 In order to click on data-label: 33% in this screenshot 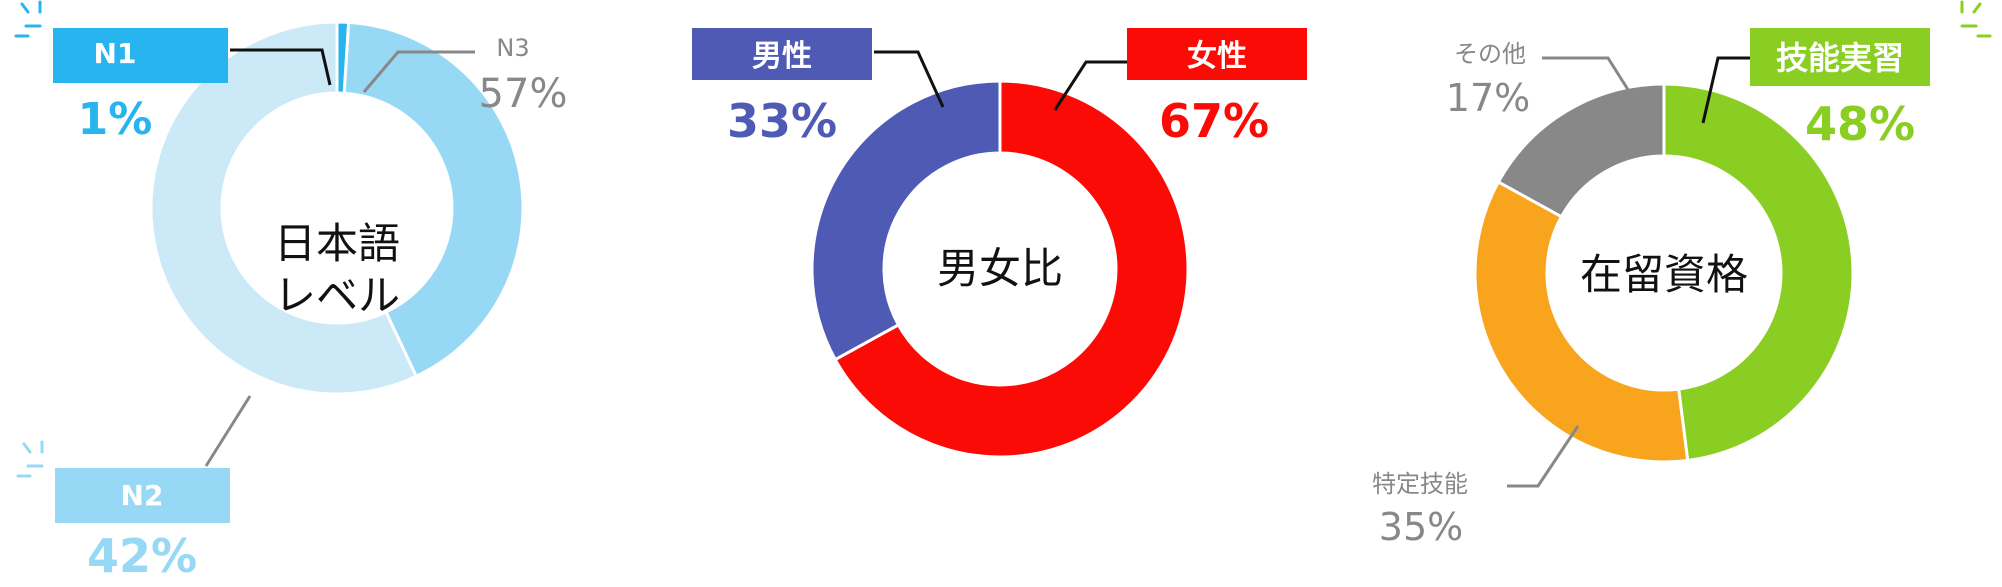, I will do `click(782, 121)`.